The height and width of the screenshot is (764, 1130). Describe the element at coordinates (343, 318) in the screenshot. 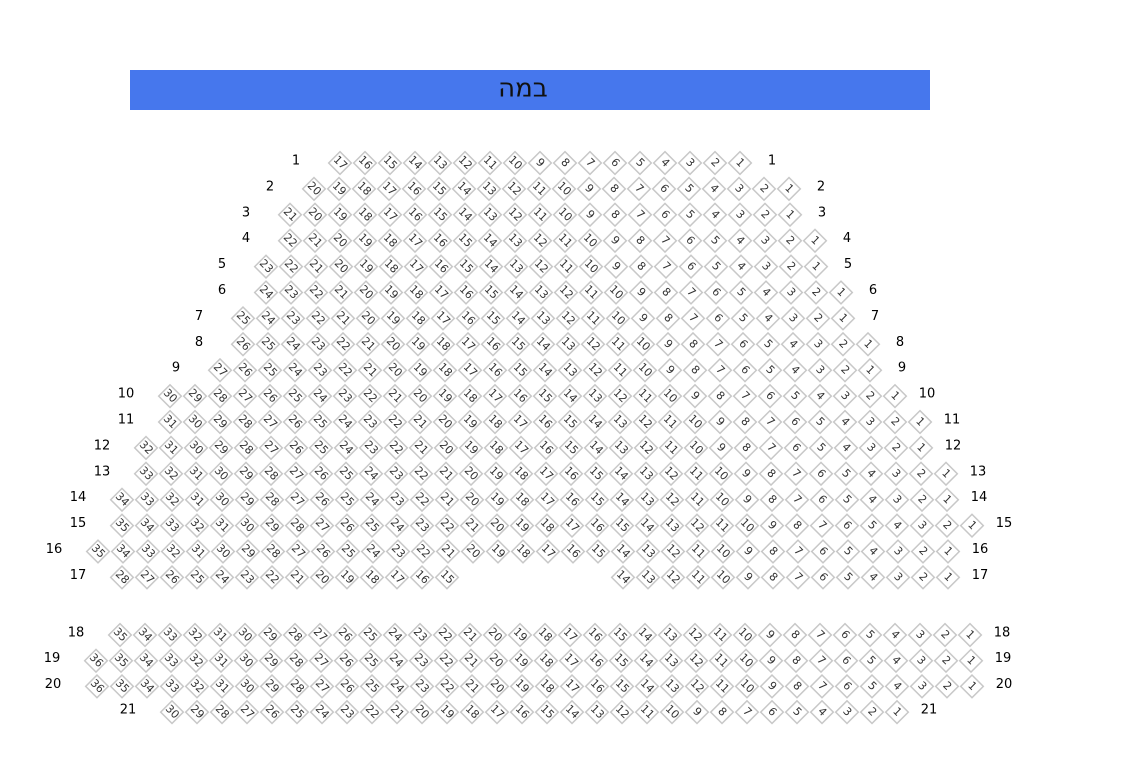

I see `seat: 21` at that location.